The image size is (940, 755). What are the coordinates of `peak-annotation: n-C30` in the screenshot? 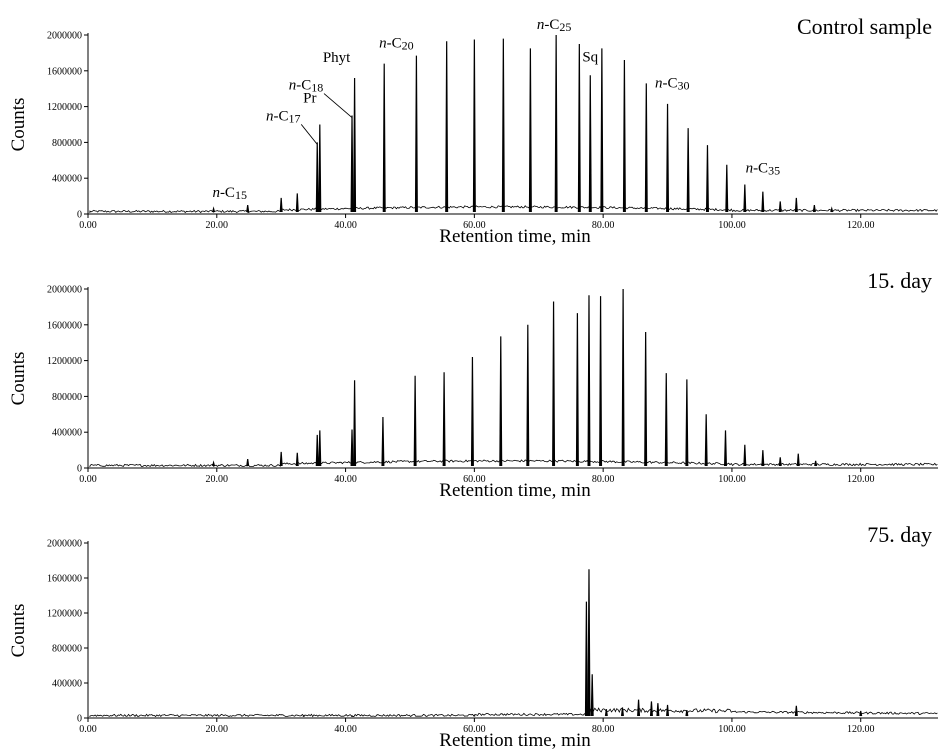 It's located at (672, 83).